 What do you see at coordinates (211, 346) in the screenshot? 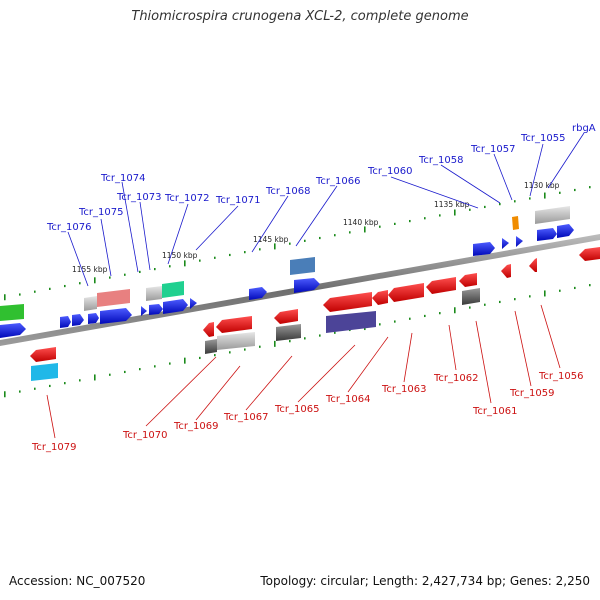
I see `gene-Tcr_1069-dark` at bounding box center [211, 346].